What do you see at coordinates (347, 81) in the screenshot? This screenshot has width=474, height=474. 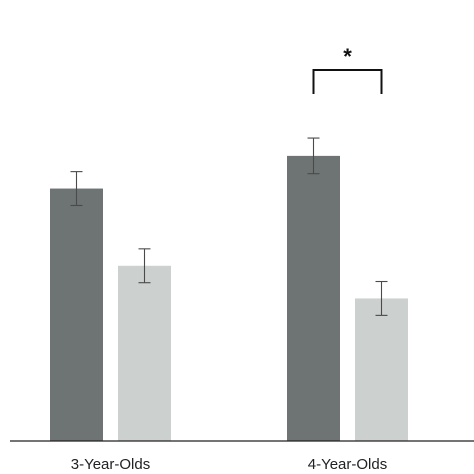 I see `significance-bracket` at bounding box center [347, 81].